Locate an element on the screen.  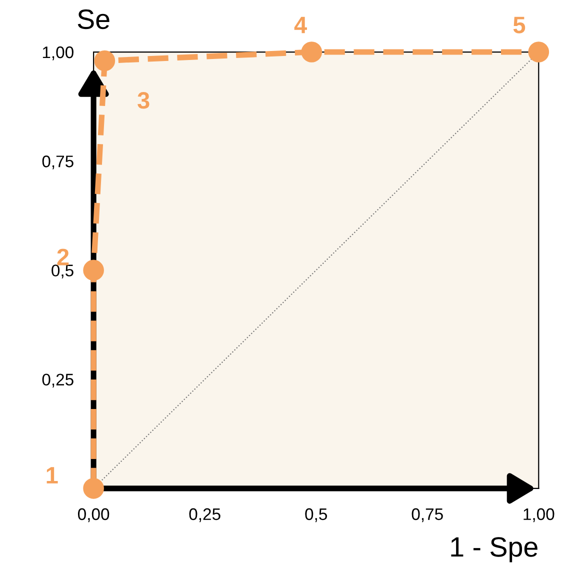
x-tick-label: 1,00 is located at coordinates (539, 515).